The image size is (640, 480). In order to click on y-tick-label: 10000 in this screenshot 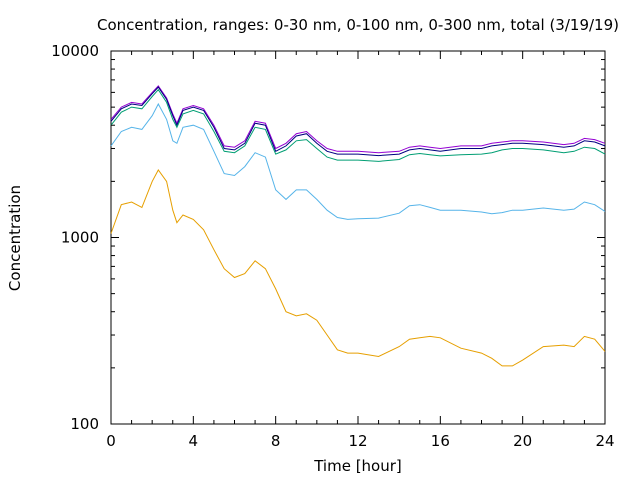, I will do `click(75, 51)`.